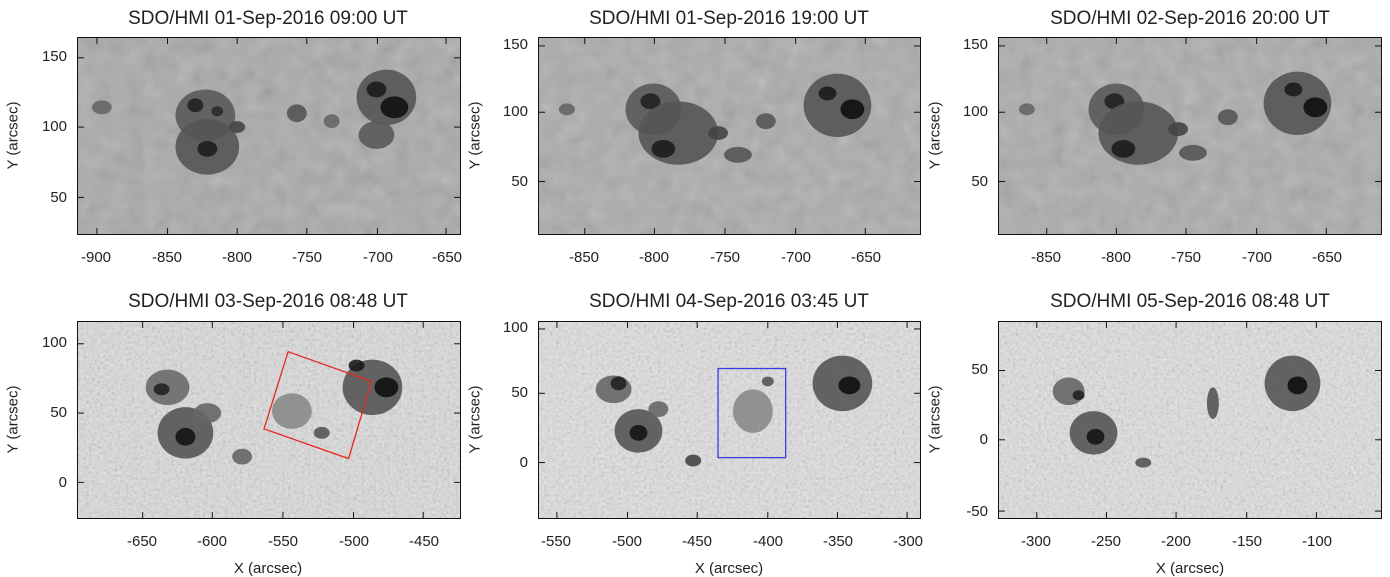 Image resolution: width=1390 pixels, height=577 pixels. I want to click on x-tick-label: -900, so click(96, 257).